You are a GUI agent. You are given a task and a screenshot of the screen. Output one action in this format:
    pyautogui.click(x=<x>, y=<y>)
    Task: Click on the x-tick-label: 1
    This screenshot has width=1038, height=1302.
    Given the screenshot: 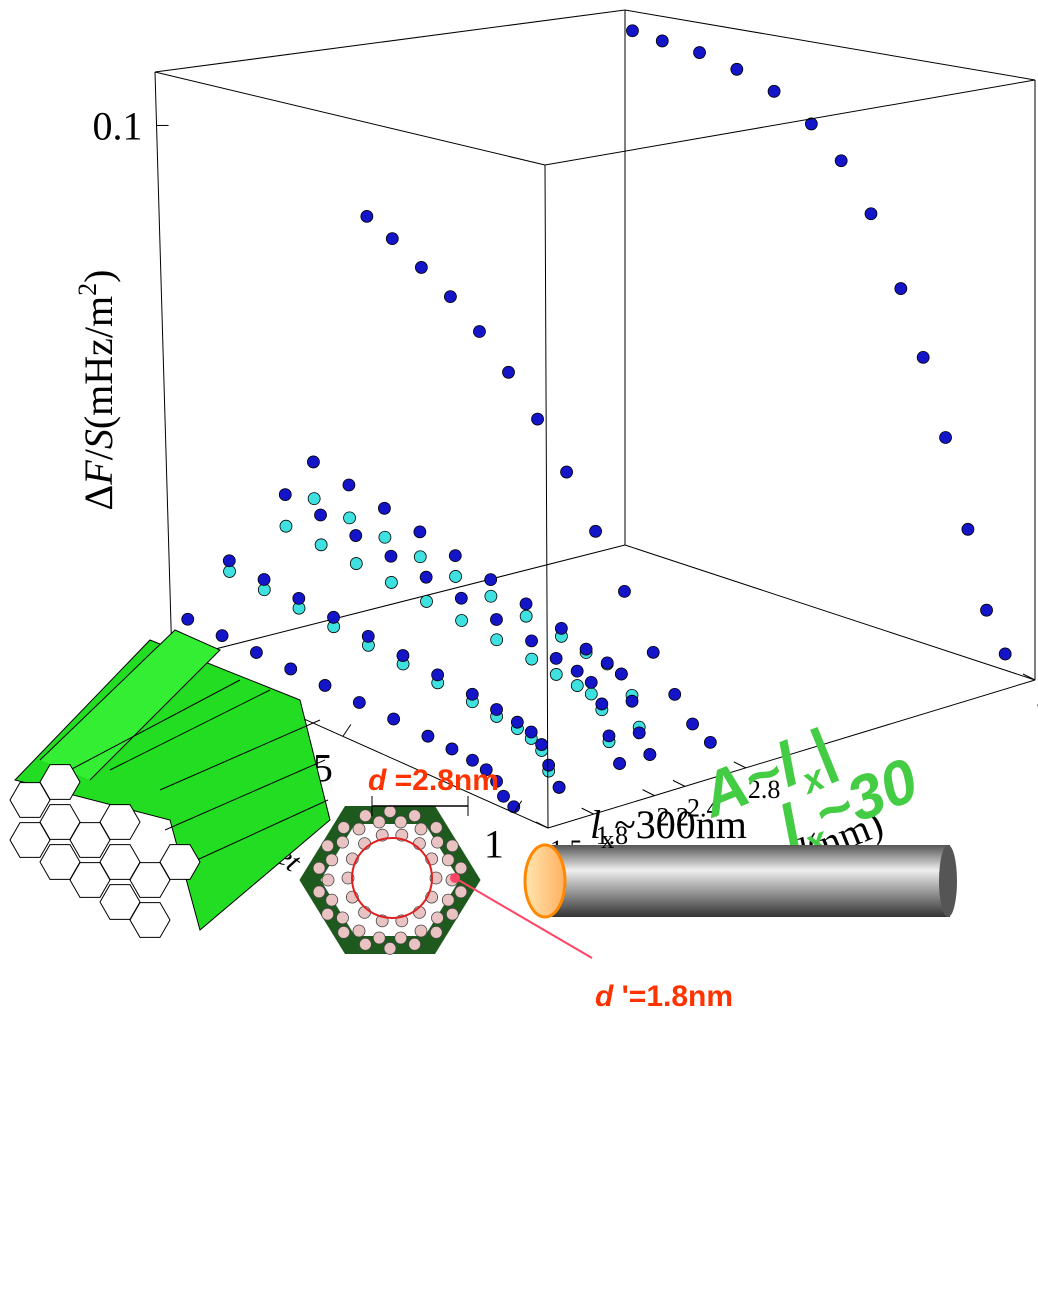 What is the action you would take?
    pyautogui.click(x=494, y=844)
    